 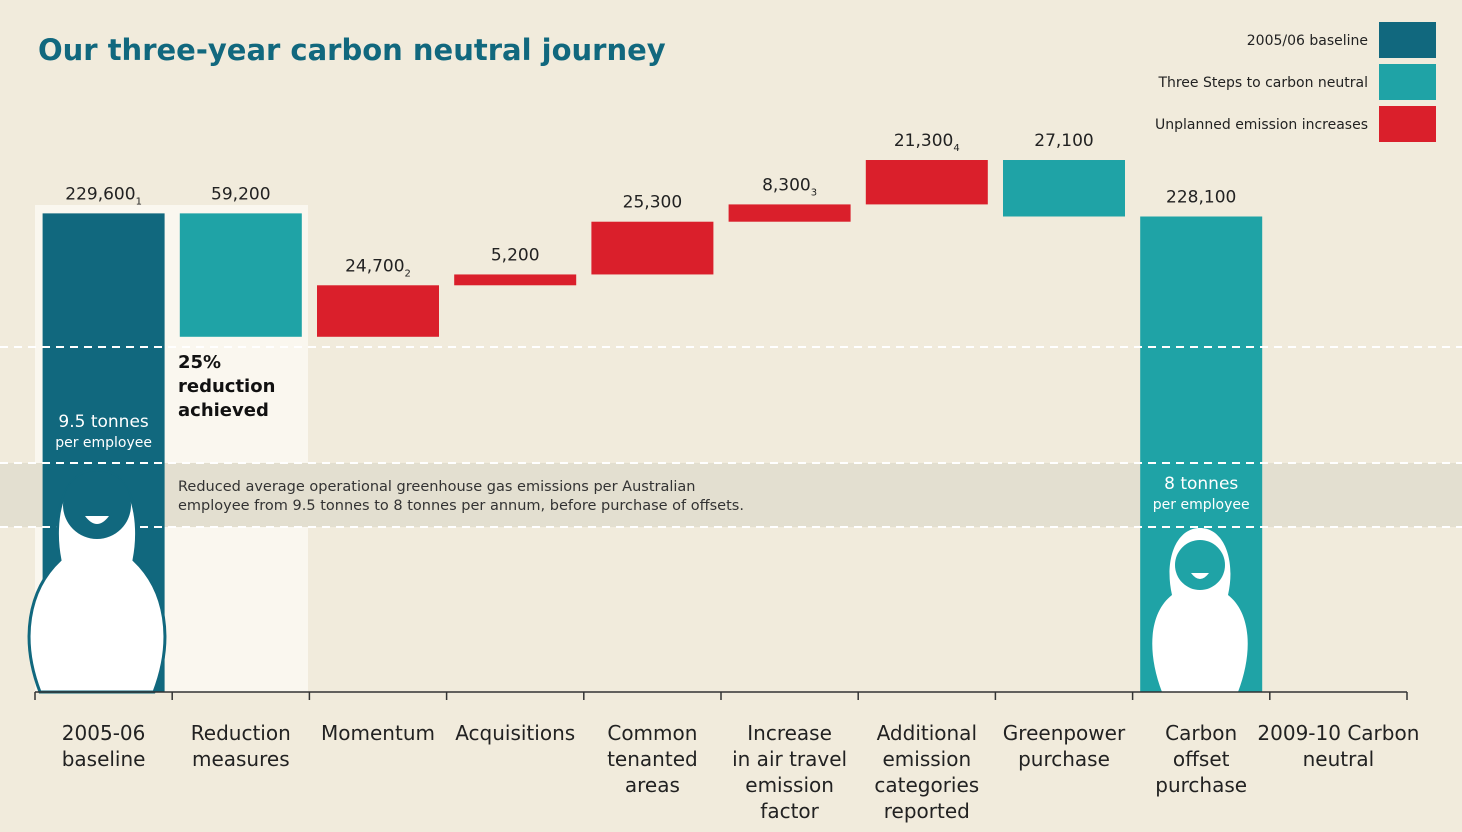 I want to click on value-label: 59,200, so click(x=240, y=194).